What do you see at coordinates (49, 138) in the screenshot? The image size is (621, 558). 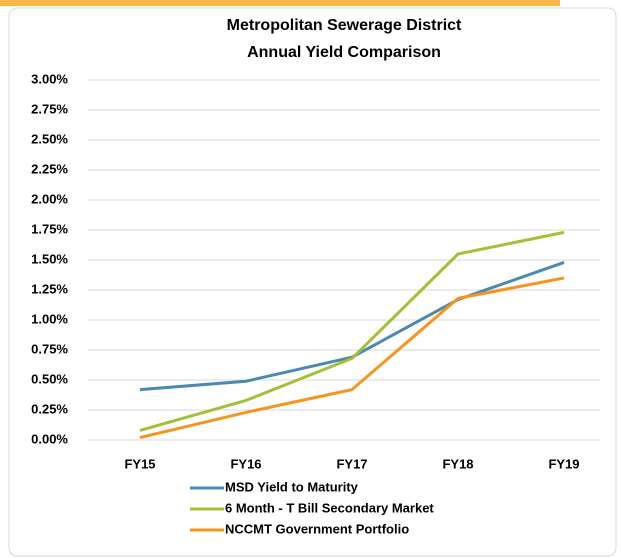 I see `y-tick-label: 2.50%` at bounding box center [49, 138].